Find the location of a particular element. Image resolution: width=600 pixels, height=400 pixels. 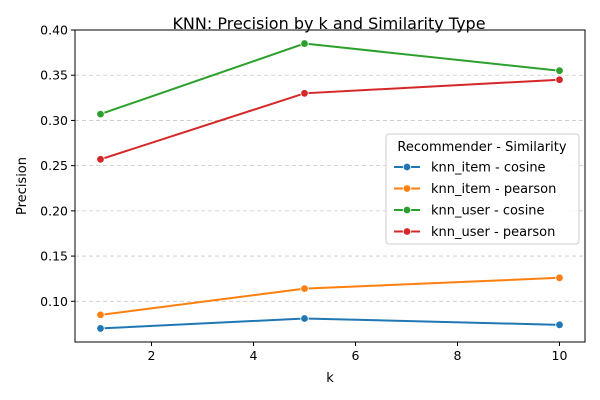

y-tick-label: 0.25 is located at coordinates (54, 165).